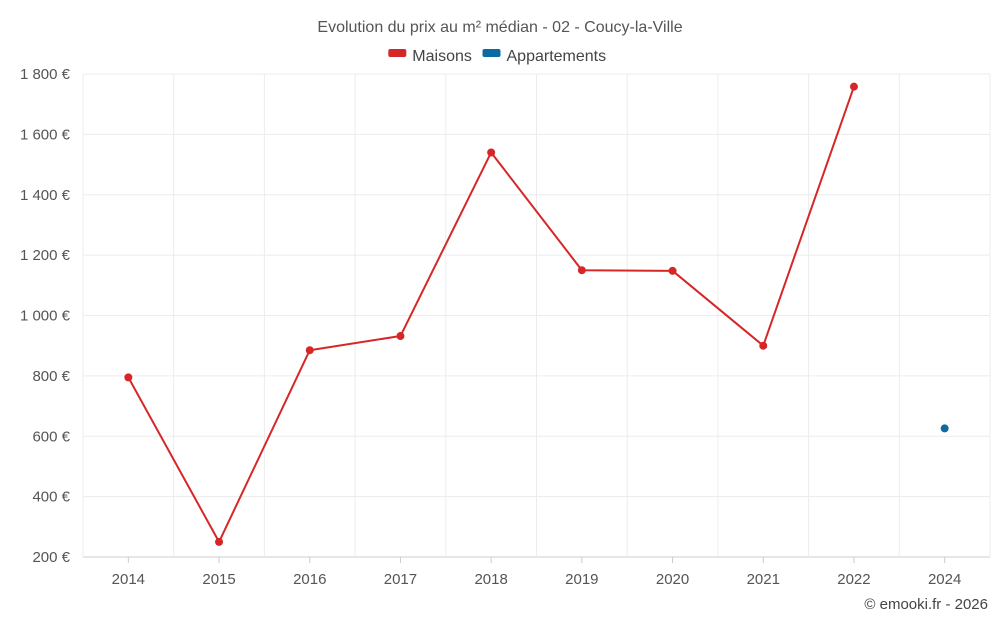 The image size is (1000, 625). Describe the element at coordinates (45, 255) in the screenshot. I see `y-tick-label: 1 200 €` at that location.